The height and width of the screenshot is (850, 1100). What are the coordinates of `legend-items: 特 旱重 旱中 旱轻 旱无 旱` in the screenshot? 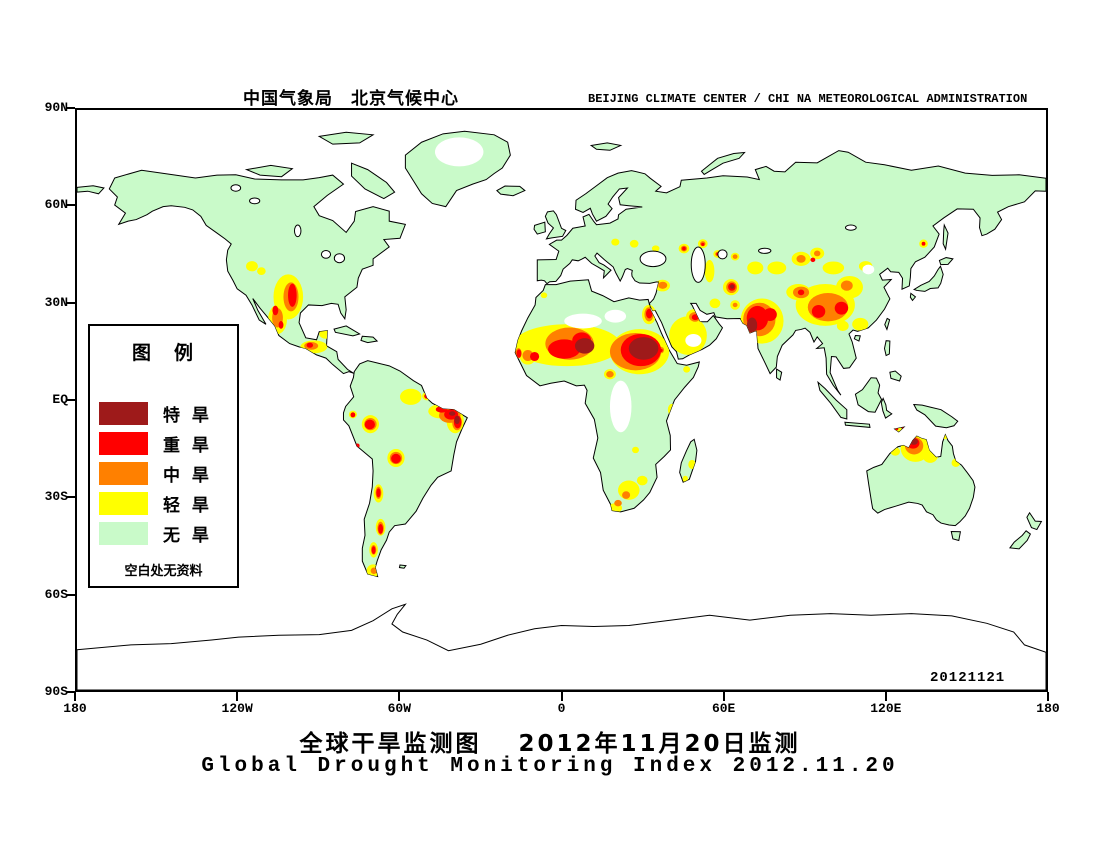 It's located at (166, 473).